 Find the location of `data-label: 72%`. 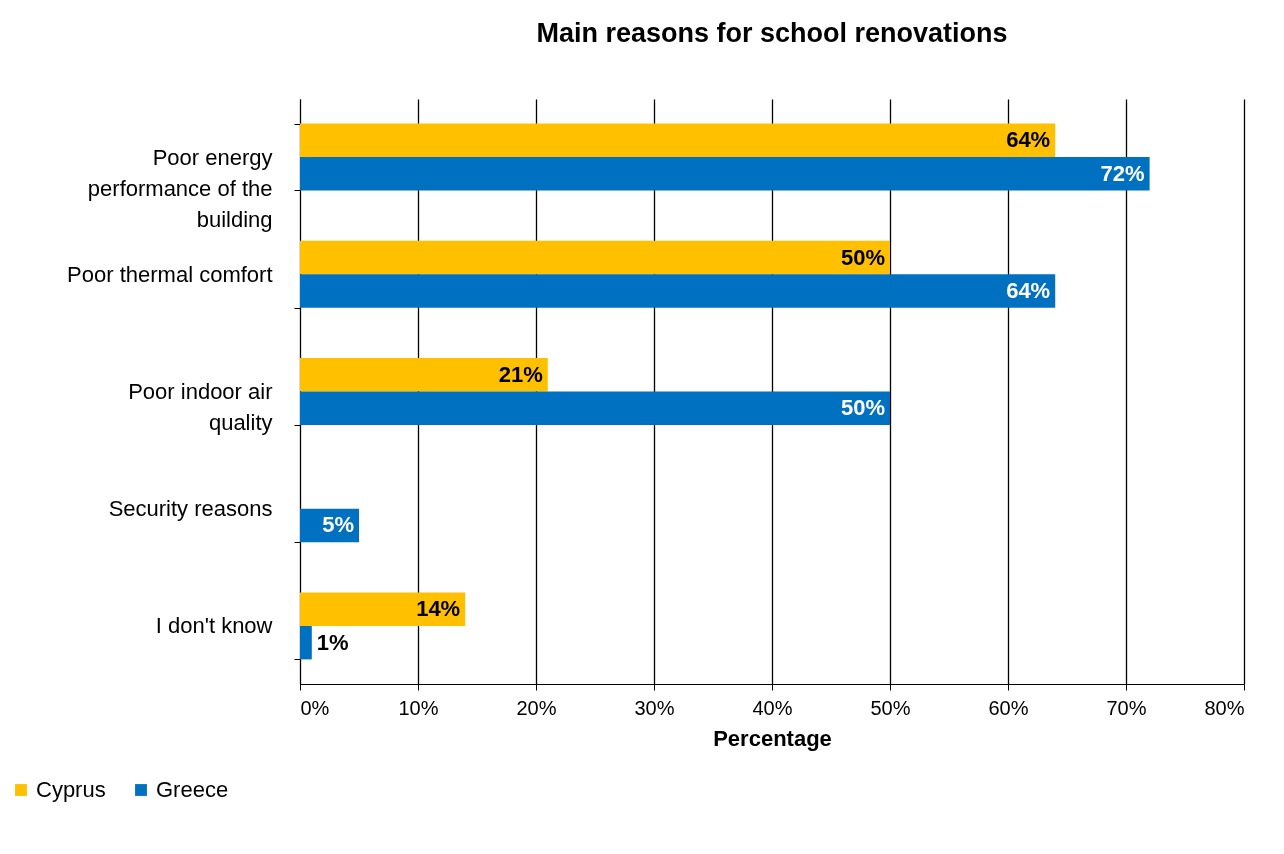

data-label: 72% is located at coordinates (1122, 173).